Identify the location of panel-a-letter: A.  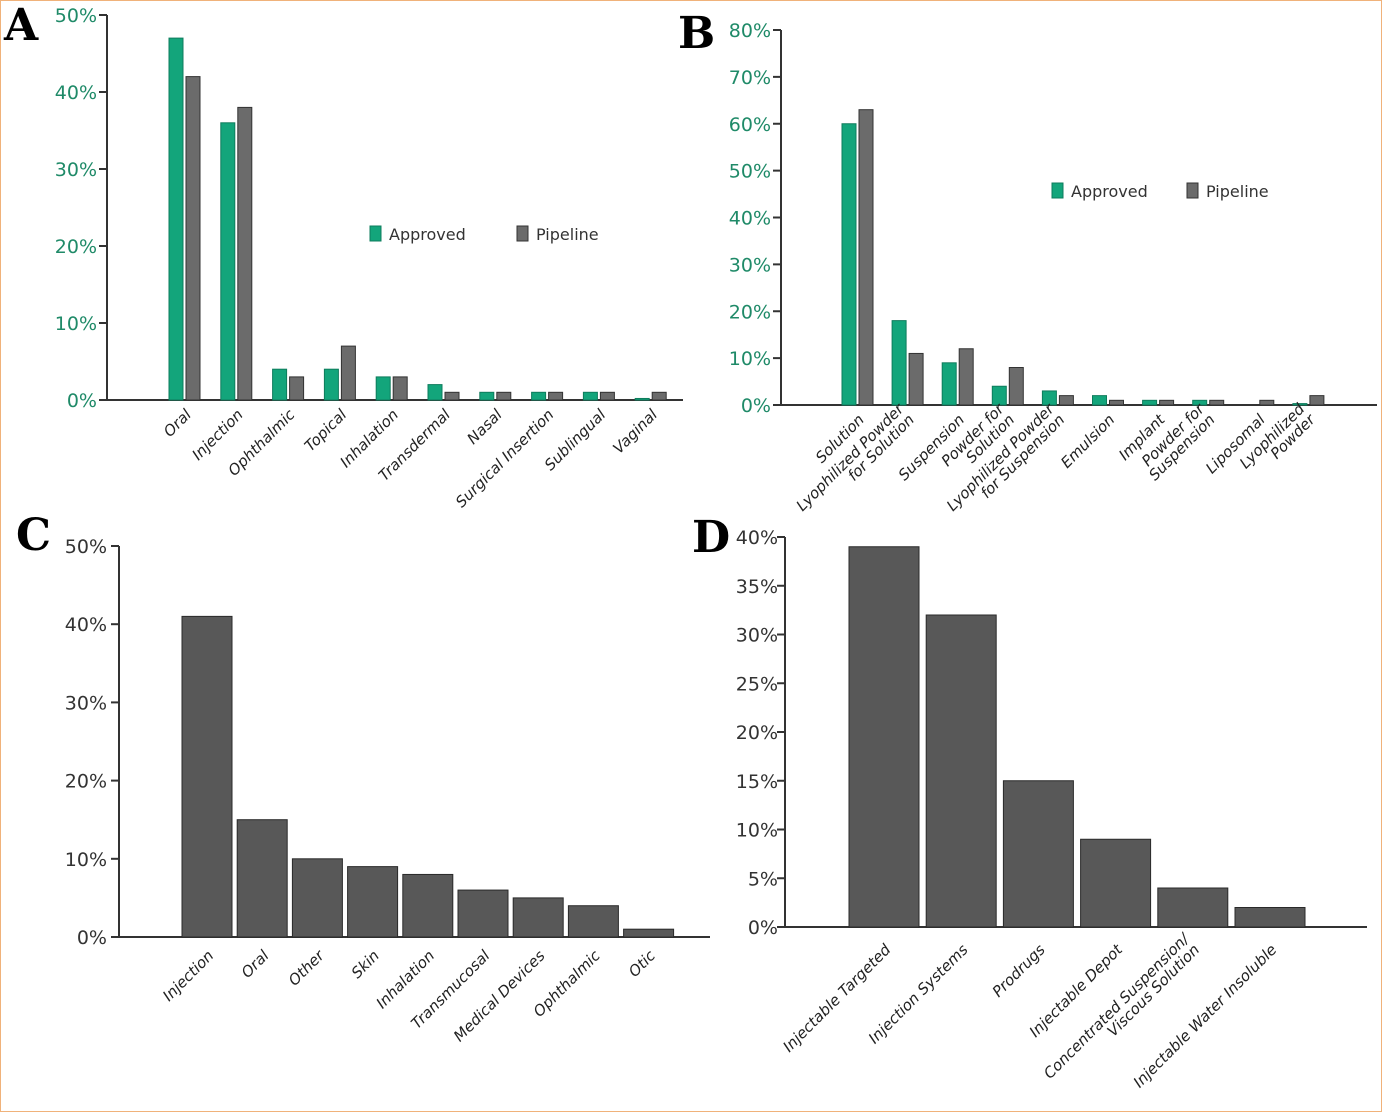
(21, 25).